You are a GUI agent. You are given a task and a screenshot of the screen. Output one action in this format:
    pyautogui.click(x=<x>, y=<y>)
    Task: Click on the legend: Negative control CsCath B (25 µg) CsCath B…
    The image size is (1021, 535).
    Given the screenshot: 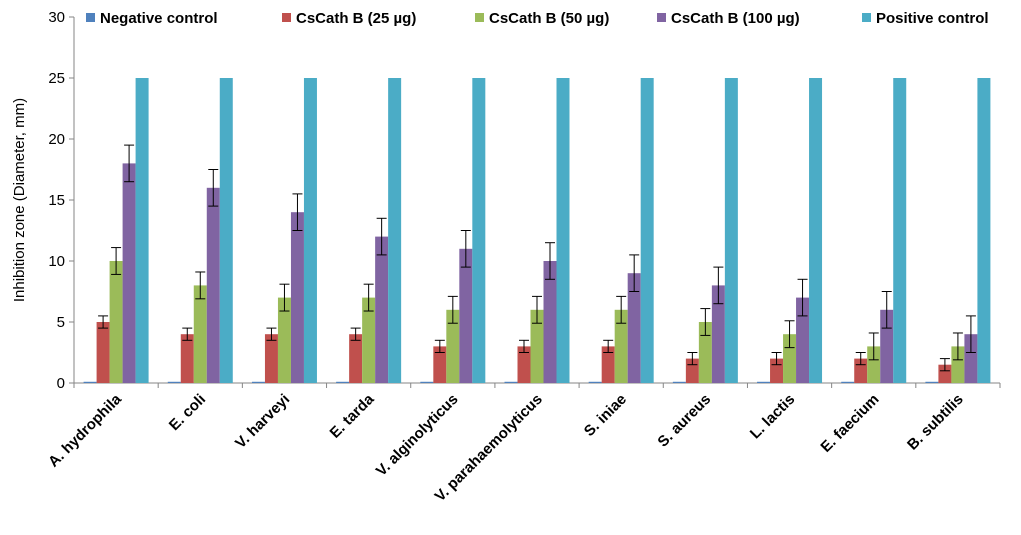 What is the action you would take?
    pyautogui.click(x=537, y=18)
    